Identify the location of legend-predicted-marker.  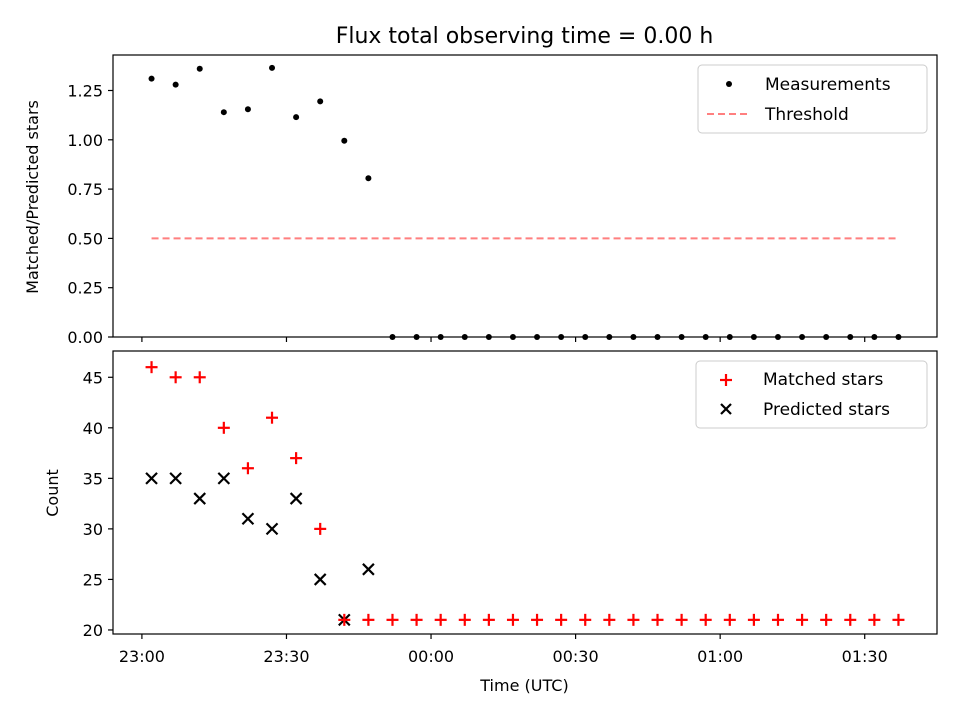
(726, 409).